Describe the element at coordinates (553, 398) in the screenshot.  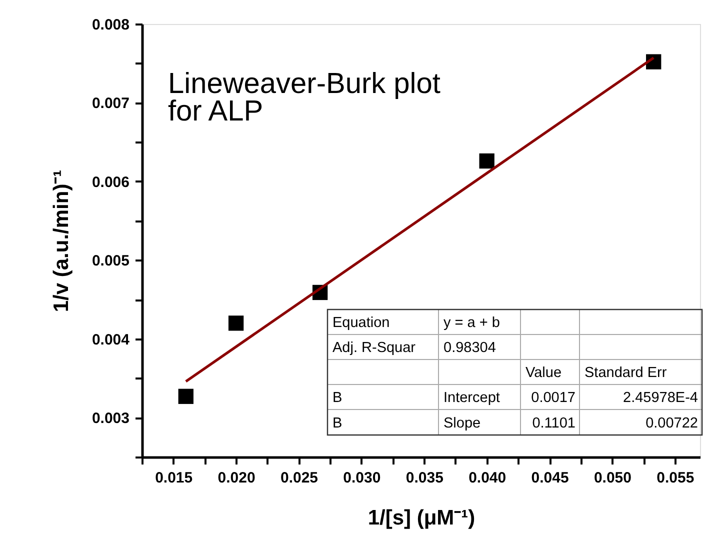
I see `annotation: 0.0017` at that location.